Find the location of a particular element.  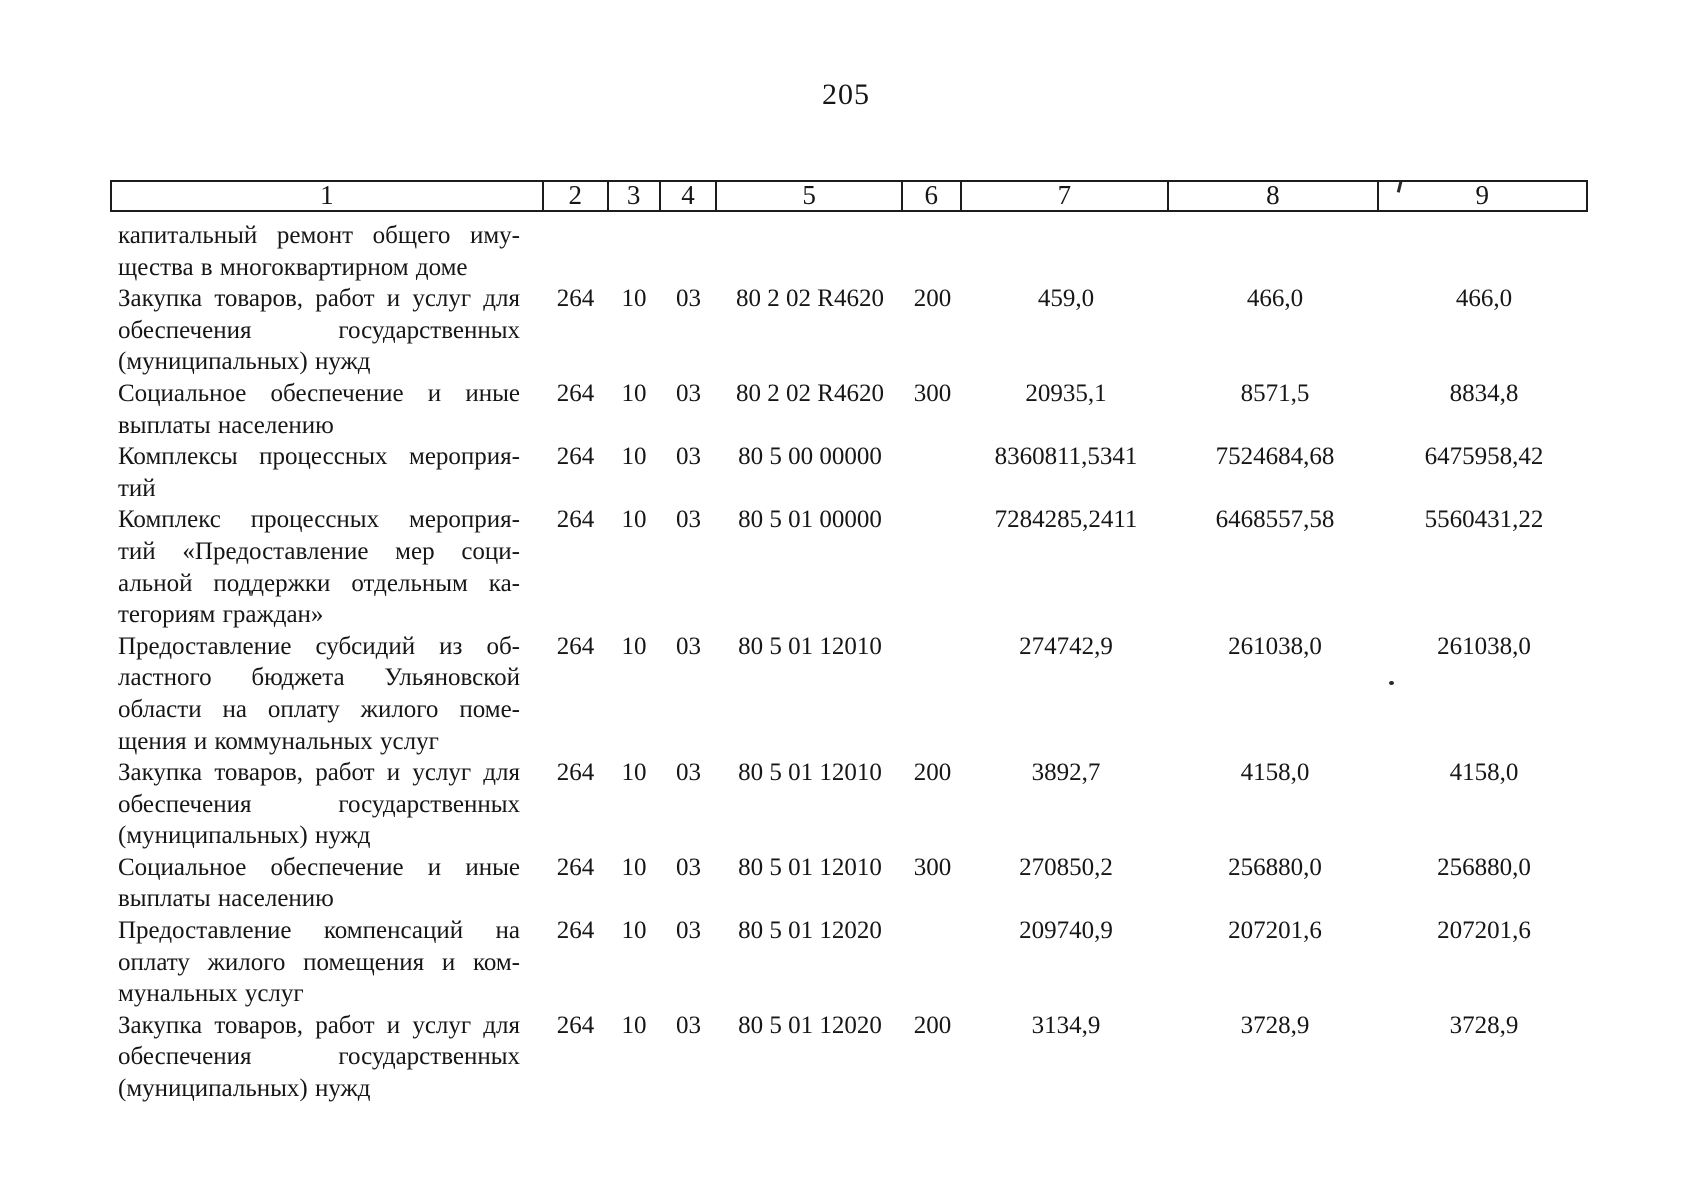

cell-c7: 459,0 is located at coordinates (1066, 299).